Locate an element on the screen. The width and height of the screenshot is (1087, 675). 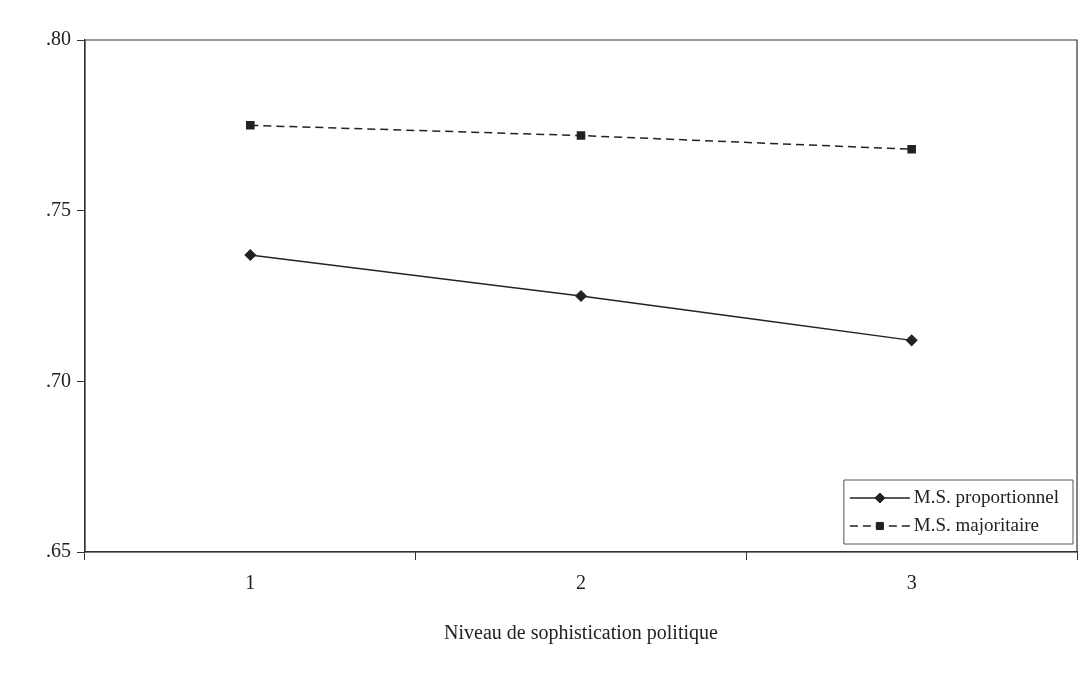
y-tick-label: .80 is located at coordinates (58, 38).